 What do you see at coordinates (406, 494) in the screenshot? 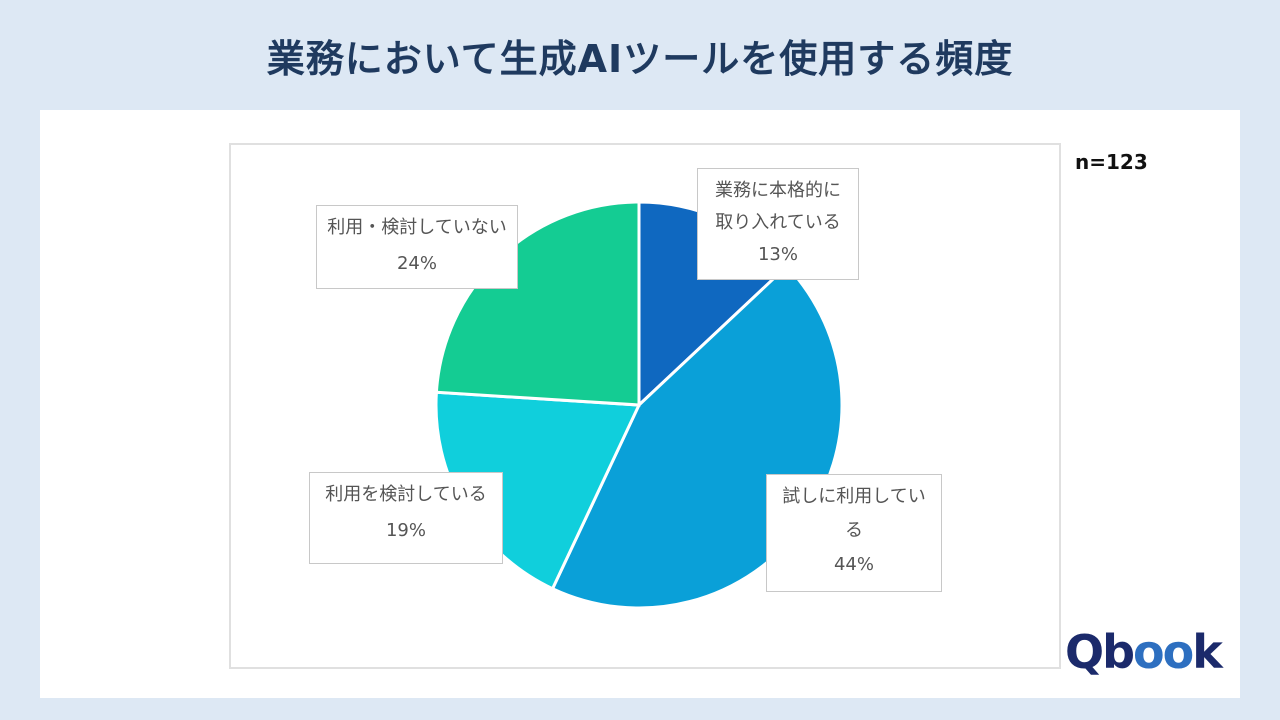
I see `label-text: 利用を検討している` at bounding box center [406, 494].